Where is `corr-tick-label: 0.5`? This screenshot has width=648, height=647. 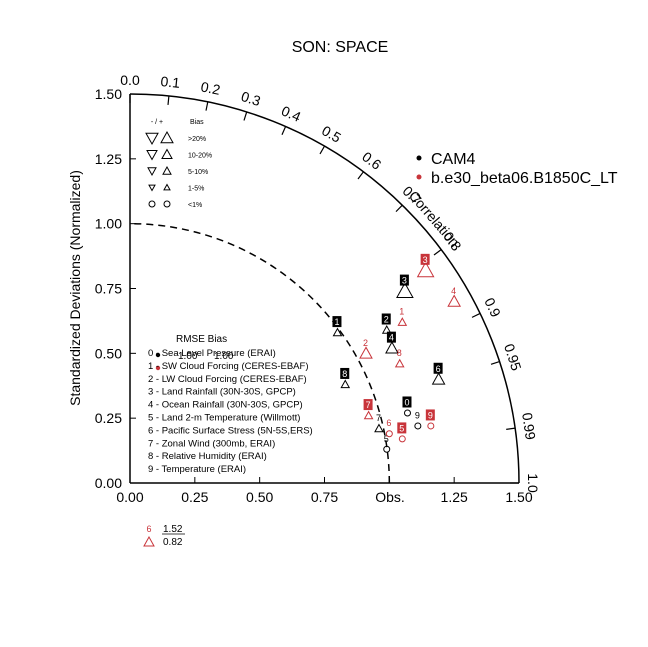
corr-tick-label: 0.5 is located at coordinates (331, 134).